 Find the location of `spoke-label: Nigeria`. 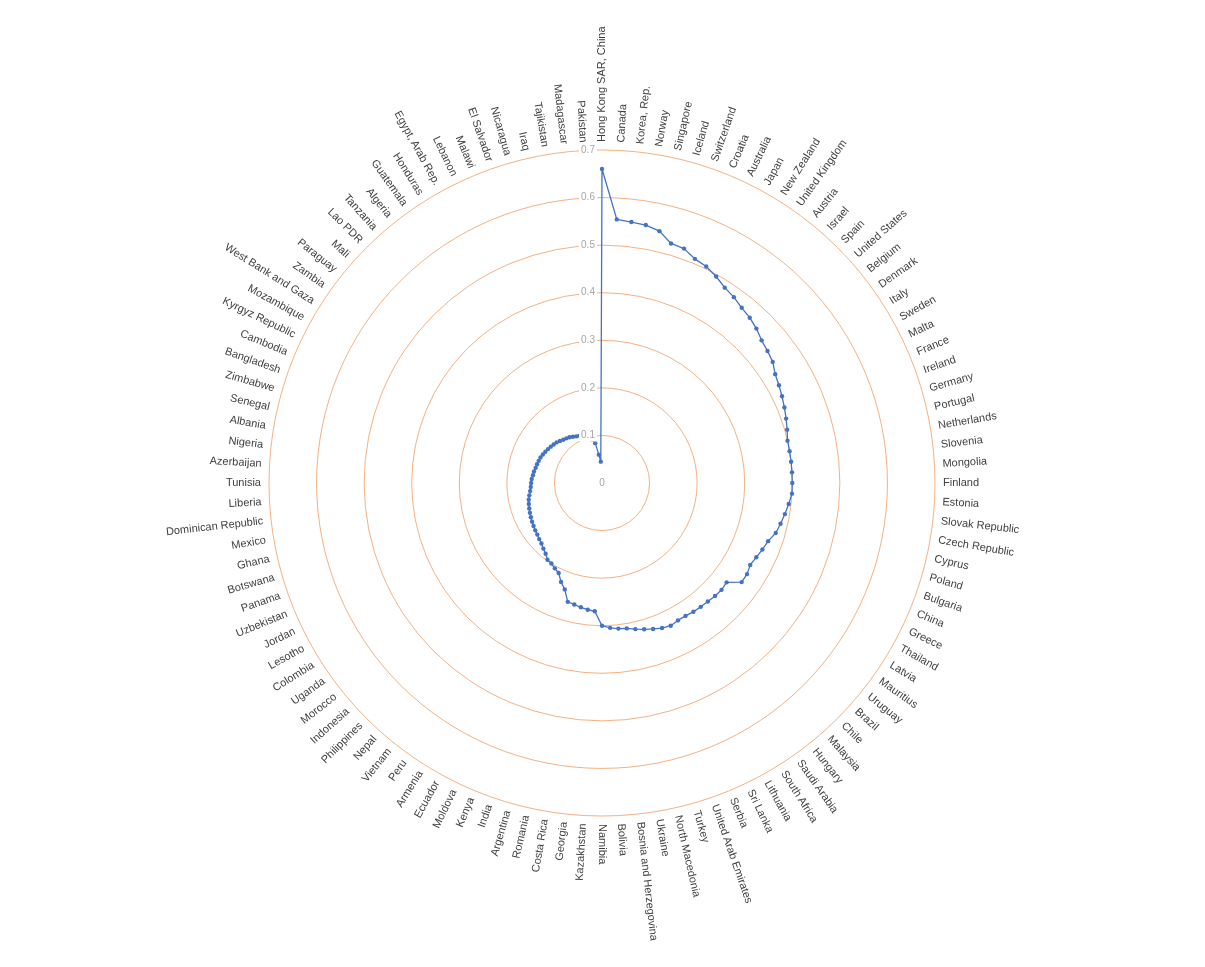

spoke-label: Nigeria is located at coordinates (246, 442).